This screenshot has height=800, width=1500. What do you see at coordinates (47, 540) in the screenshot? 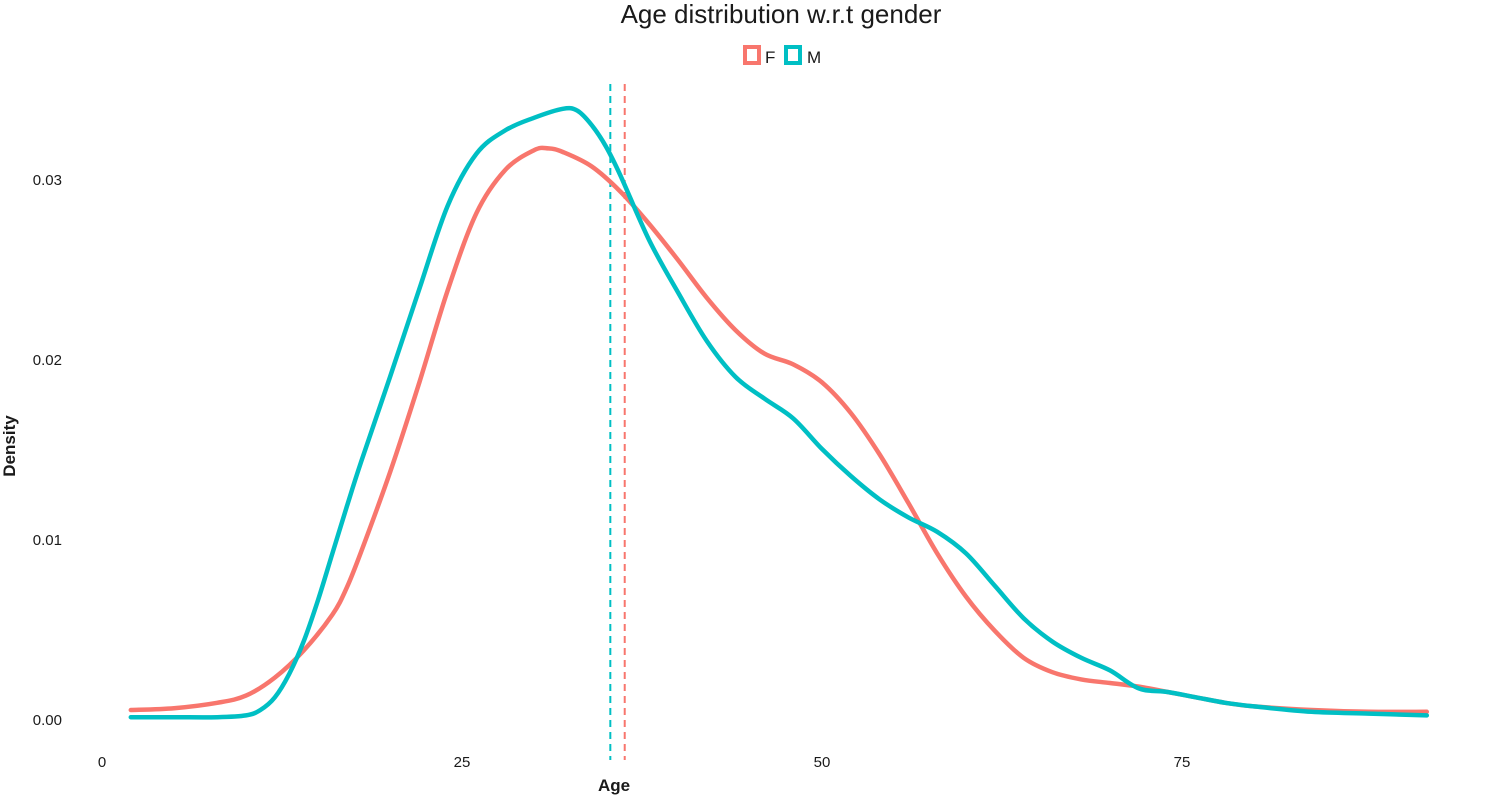
I see `y-tick-label-0-01: 0.01` at bounding box center [47, 540].